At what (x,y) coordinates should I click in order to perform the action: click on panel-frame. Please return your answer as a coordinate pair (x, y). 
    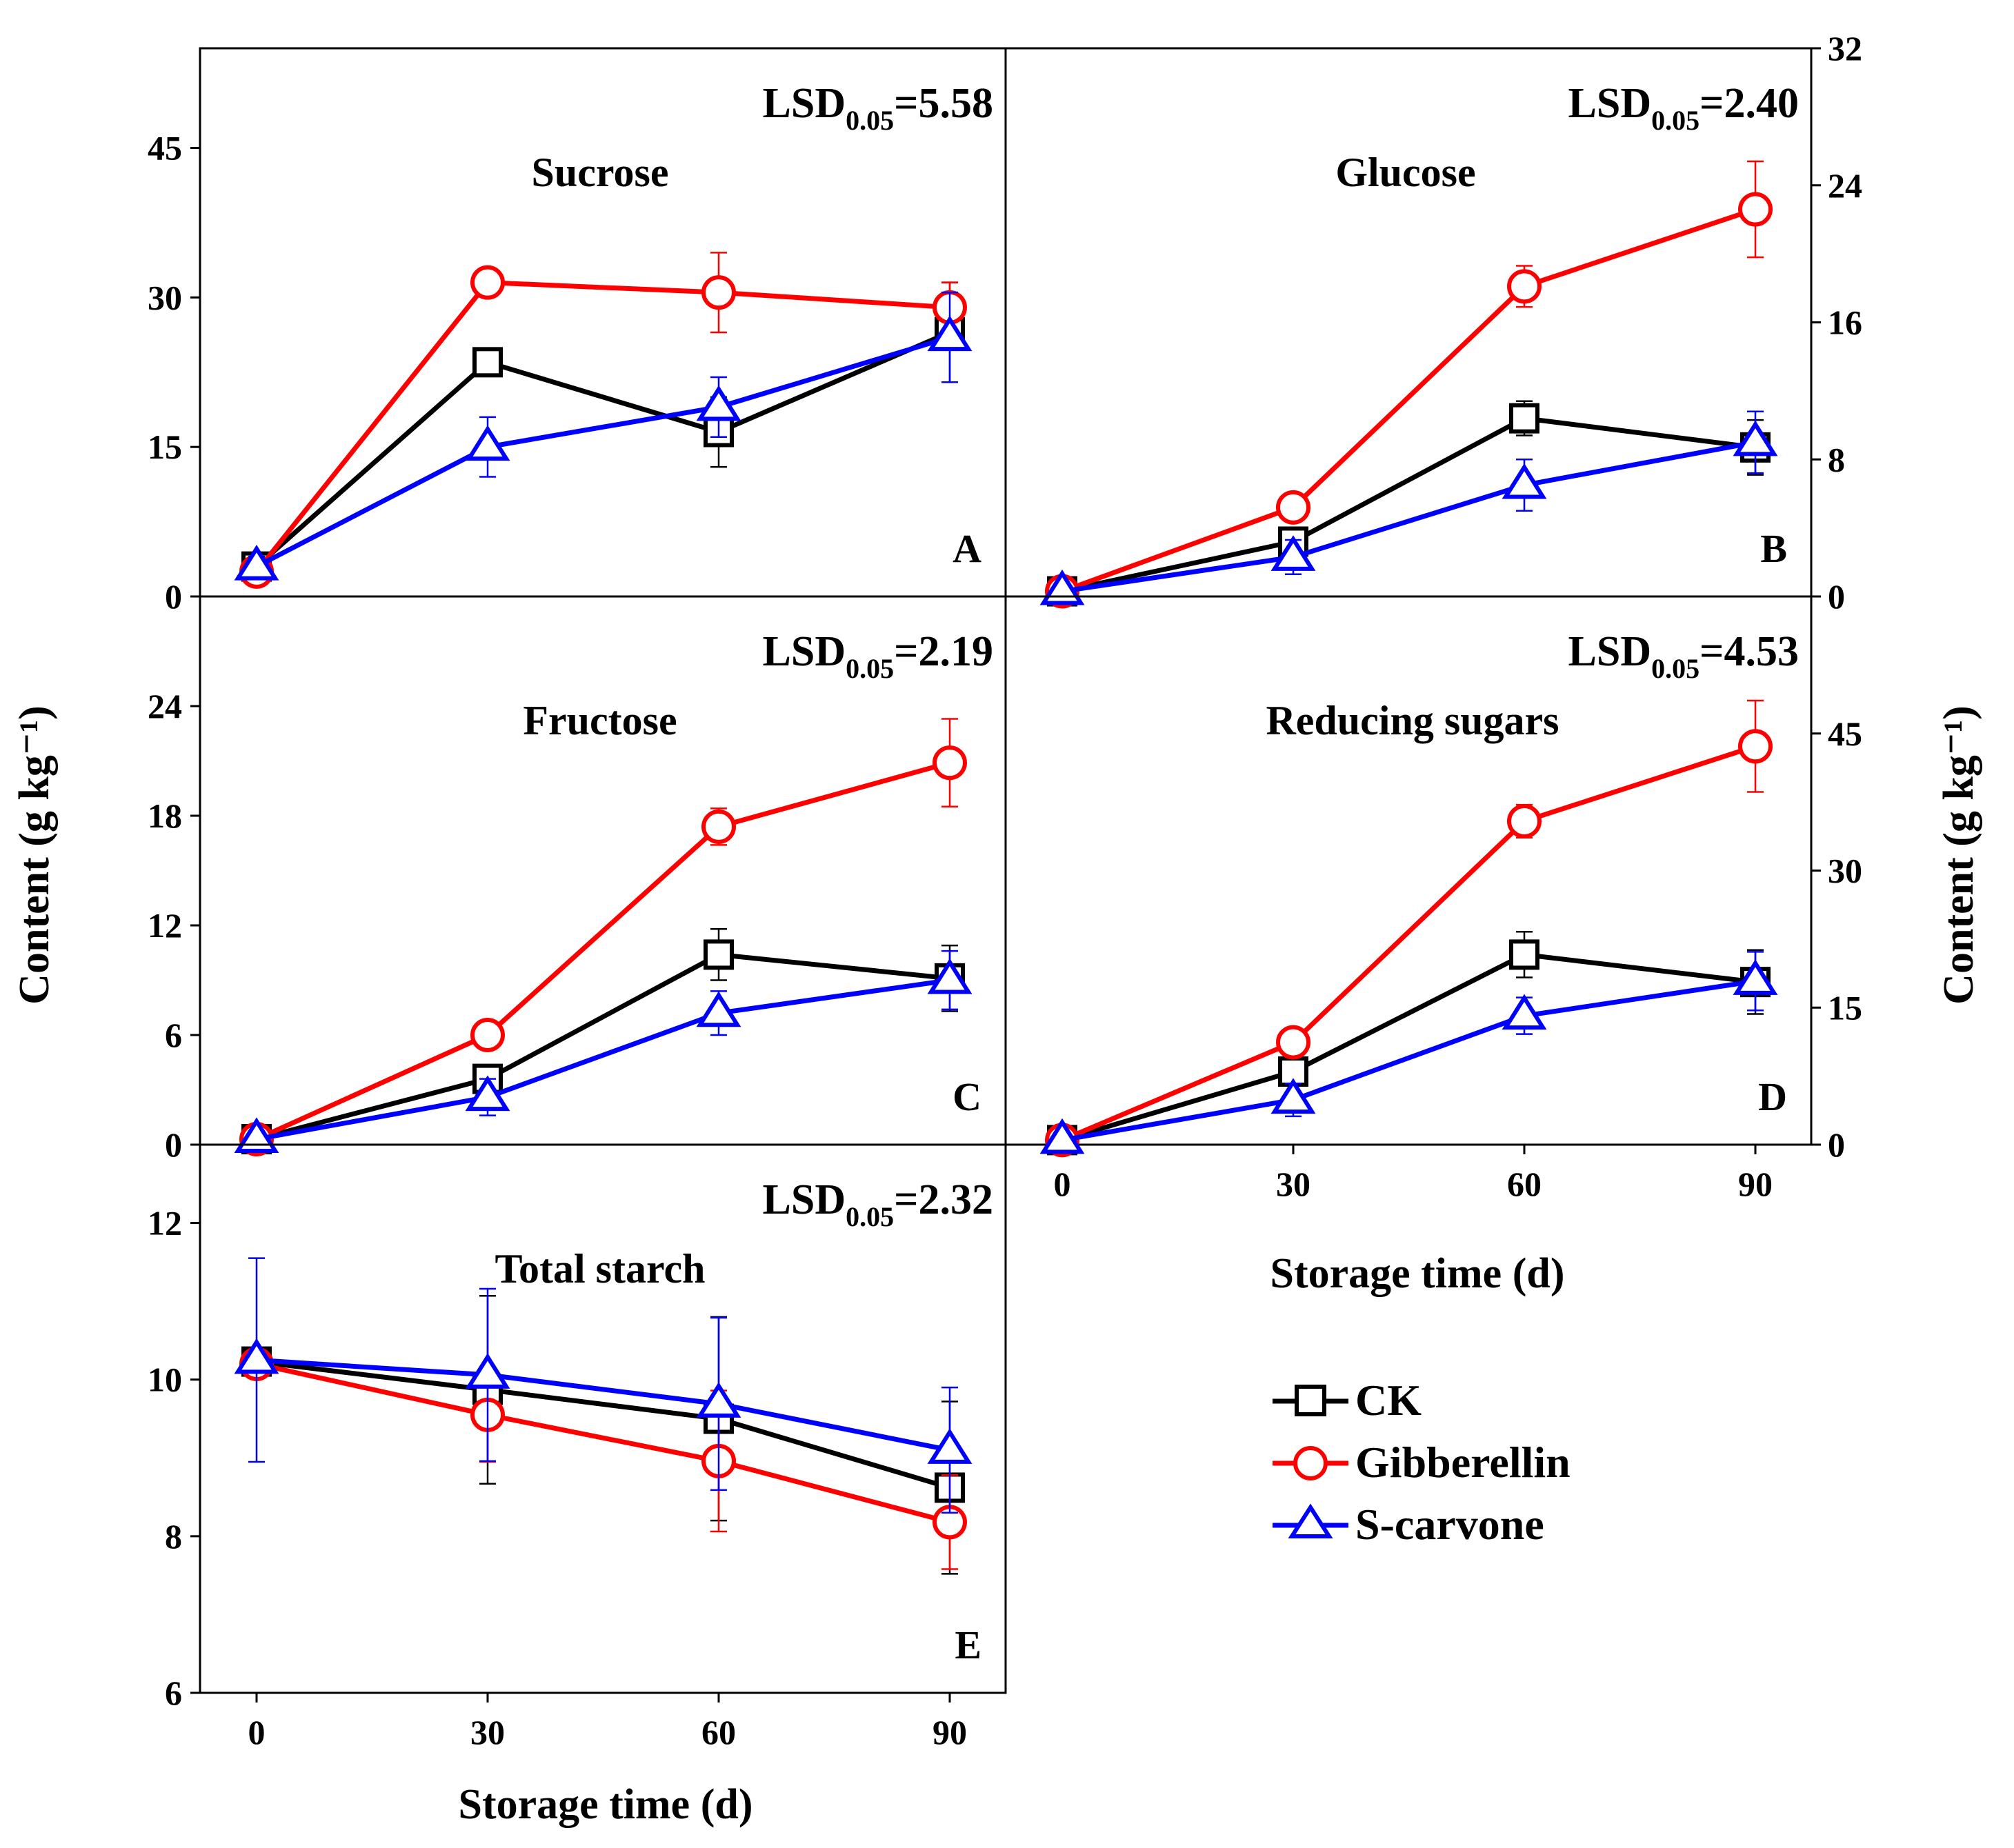
    Looking at the image, I should click on (603, 1419).